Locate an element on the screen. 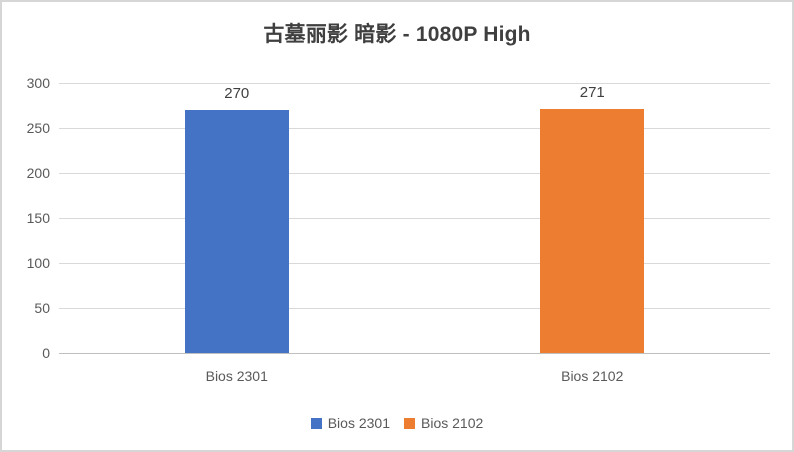 The width and height of the screenshot is (794, 452). legend: Bios 2301 Bios 2102 is located at coordinates (397, 423).